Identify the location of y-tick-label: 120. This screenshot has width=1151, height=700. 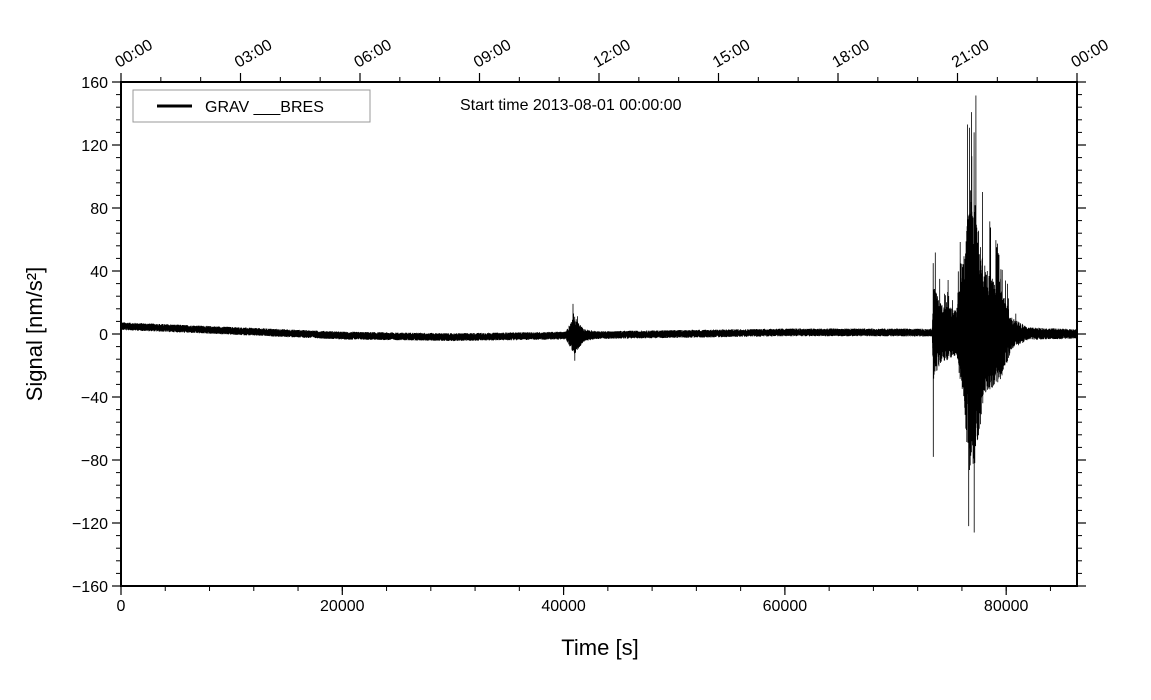
(94, 146).